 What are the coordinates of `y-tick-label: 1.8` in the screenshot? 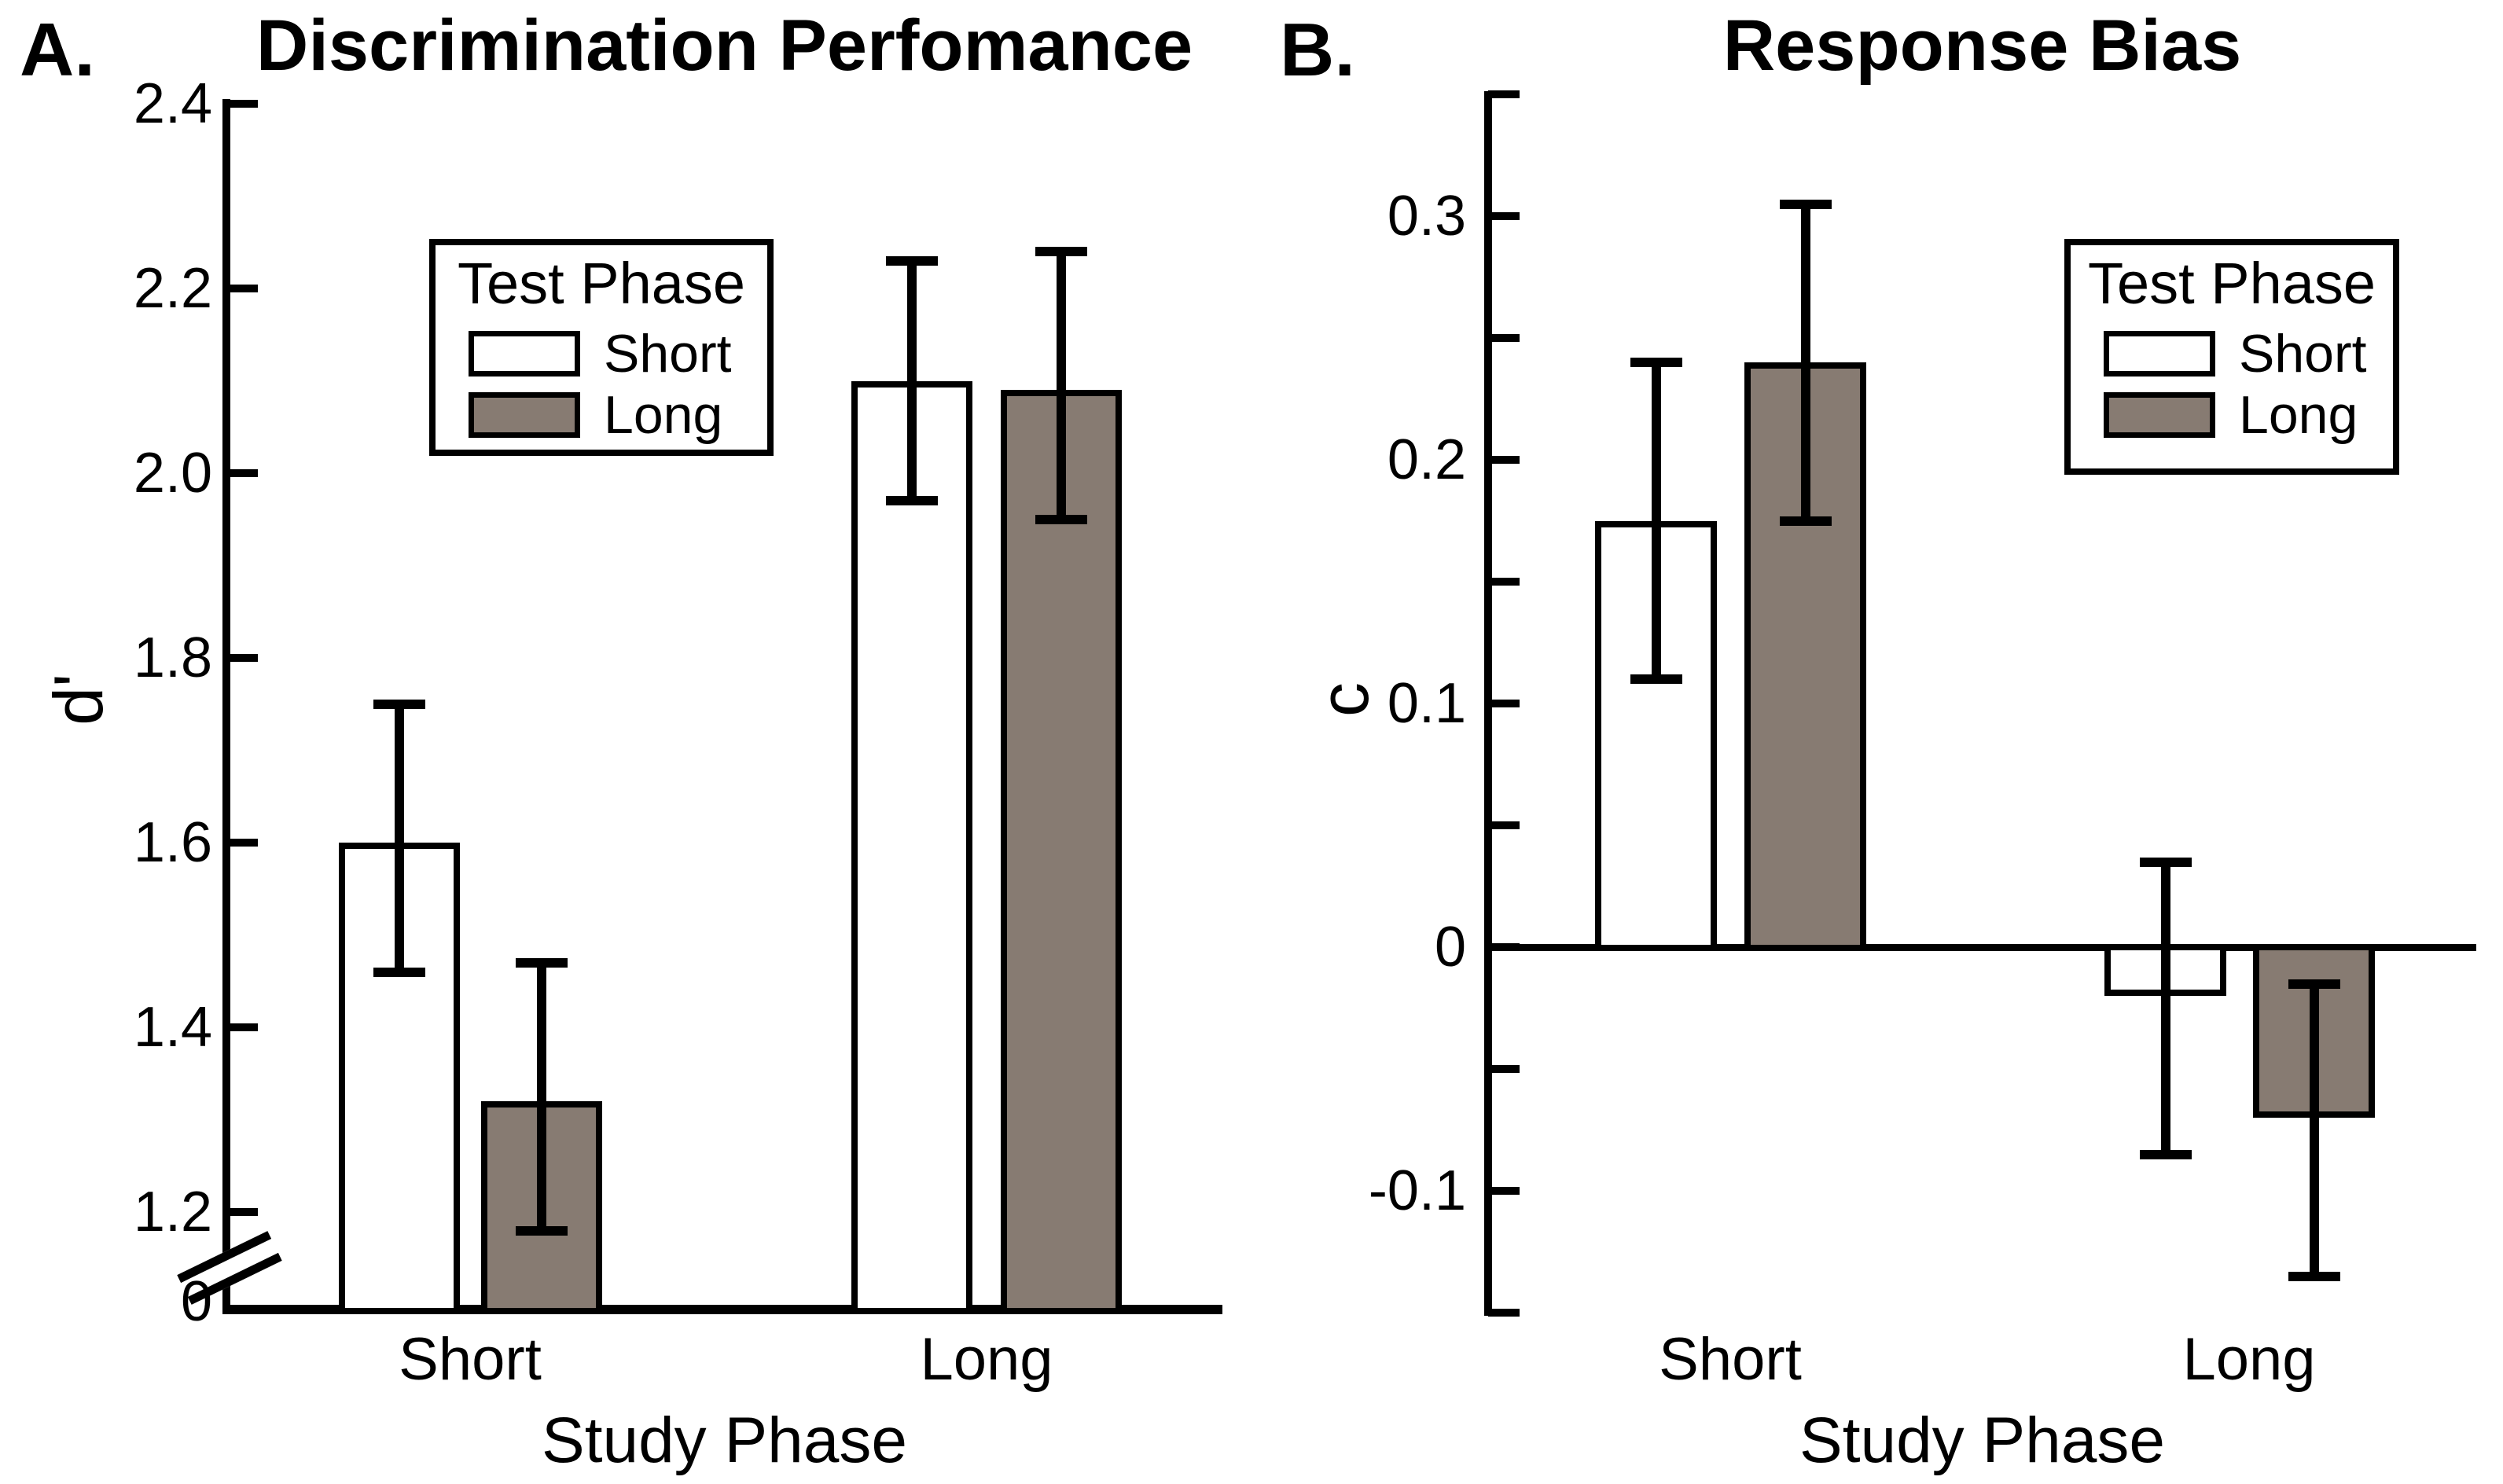 It's located at (172, 657).